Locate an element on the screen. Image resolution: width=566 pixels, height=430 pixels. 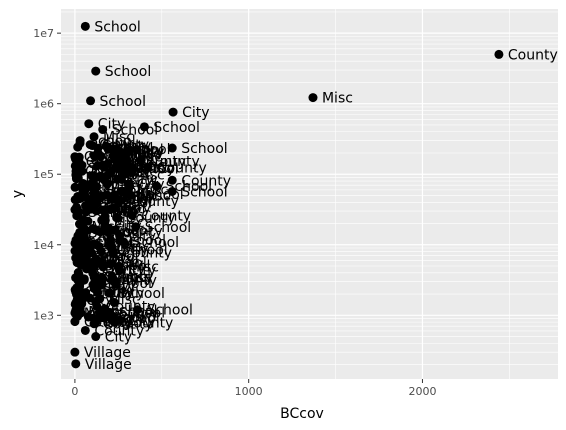
y-tick-label: 1e7 is located at coordinates (43, 33).